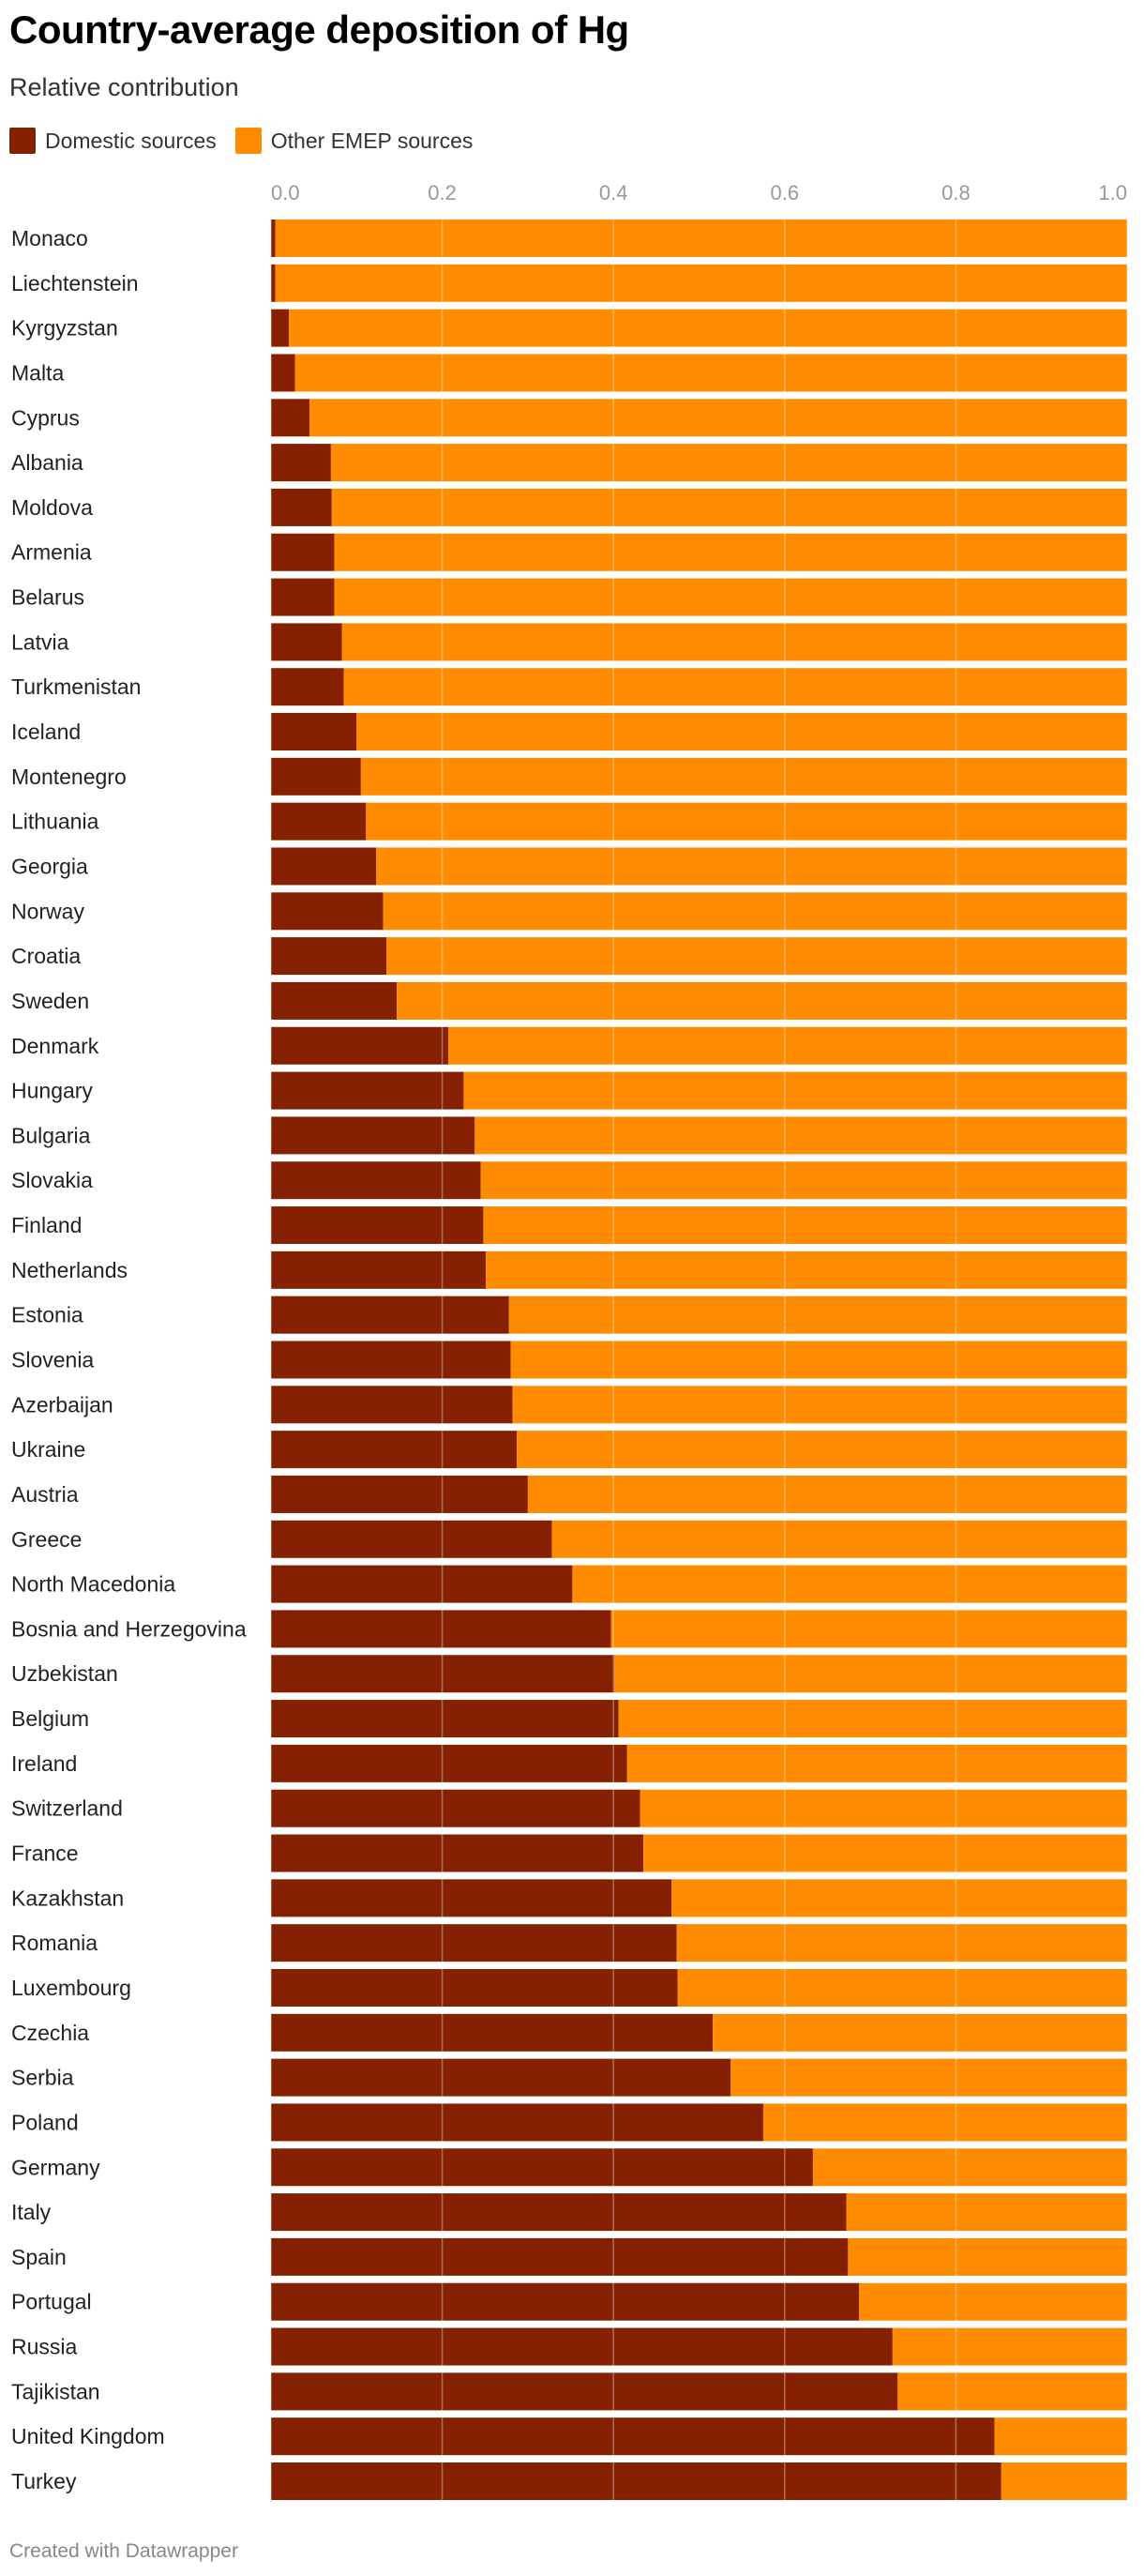 This screenshot has height=2576, width=1144. I want to click on row-label: Luxembourg, so click(71, 1988).